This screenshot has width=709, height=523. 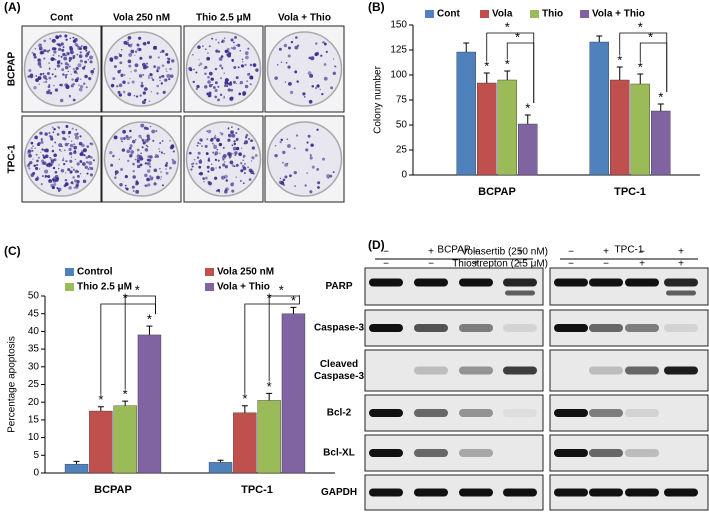 What do you see at coordinates (653, 67) in the screenshot?
I see `significance-bracket` at bounding box center [653, 67].